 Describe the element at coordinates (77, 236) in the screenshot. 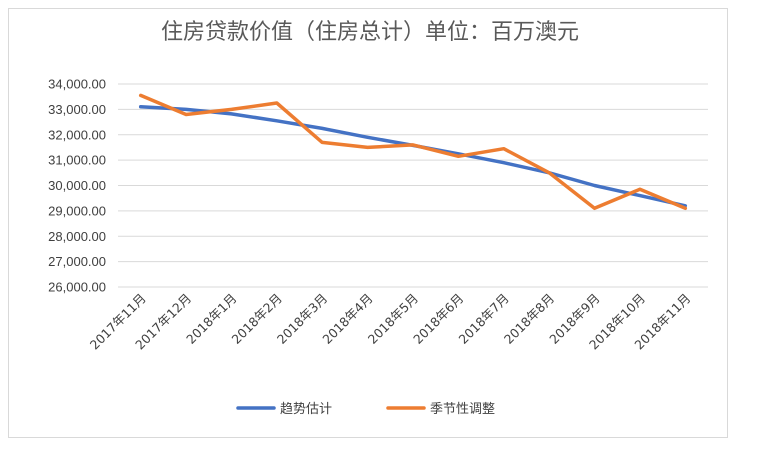

I see `y-tick-label: 28,000.00` at that location.